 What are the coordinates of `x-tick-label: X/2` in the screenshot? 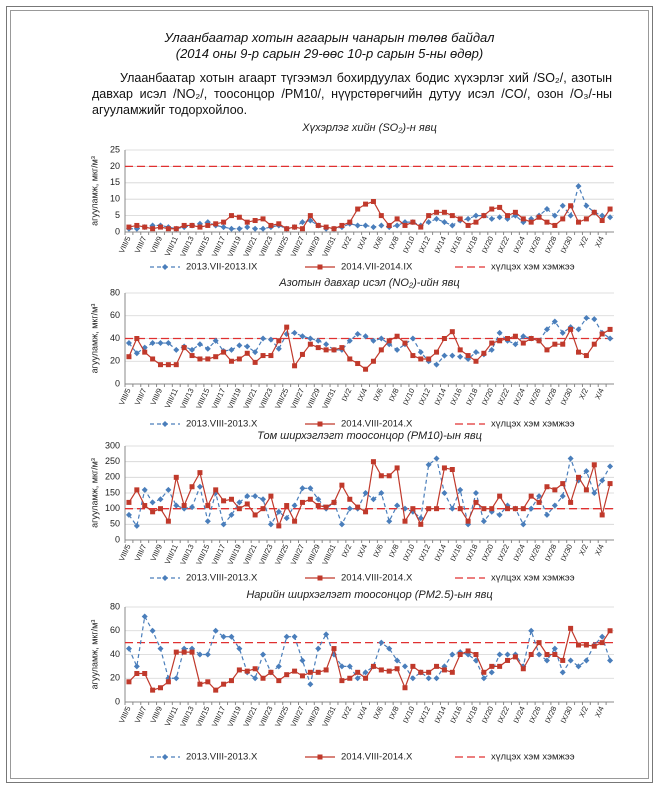 It's located at (583, 712).